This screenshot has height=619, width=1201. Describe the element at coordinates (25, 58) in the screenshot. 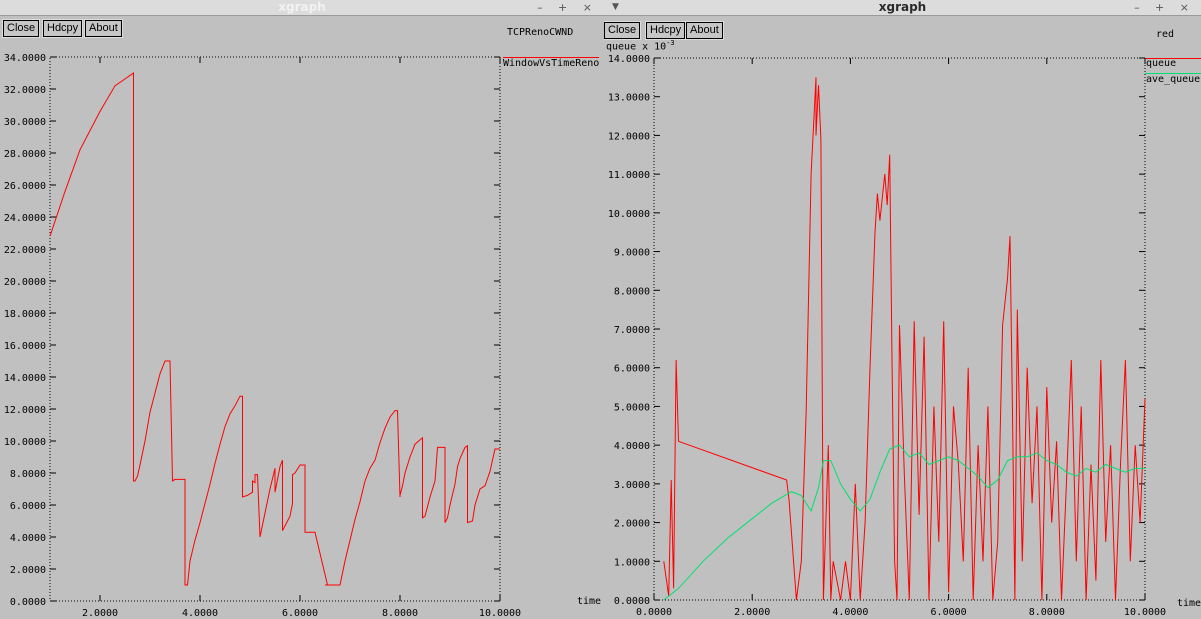

I see `y-tick-label: 34.0000` at that location.